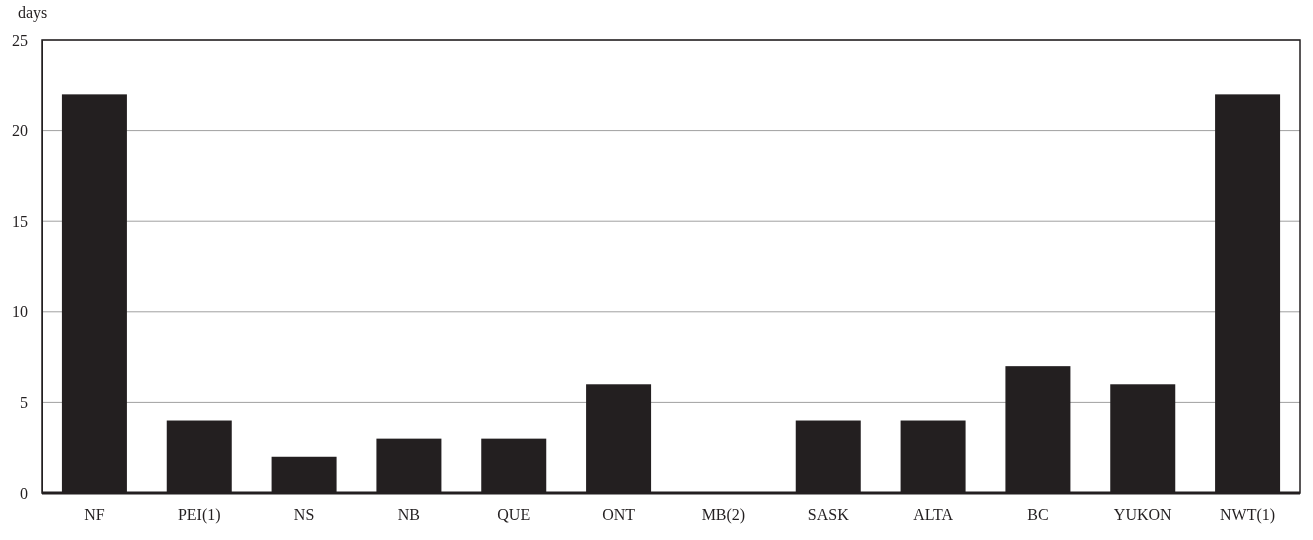  Describe the element at coordinates (33, 13) in the screenshot. I see `y-axis-title: days` at that location.